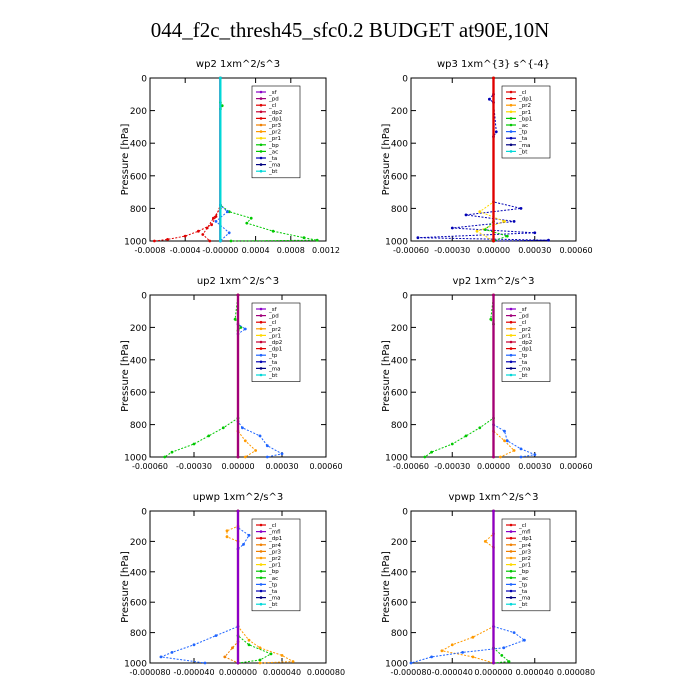  What do you see at coordinates (273, 356) in the screenshot?
I see `legend-entry: _tp` at bounding box center [273, 356].